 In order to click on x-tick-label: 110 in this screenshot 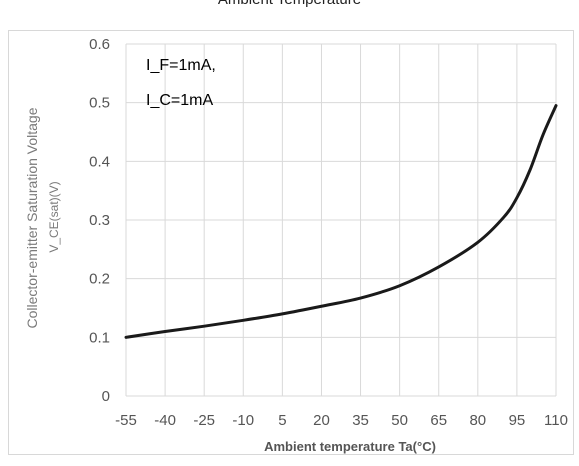, I will do `click(556, 420)`.